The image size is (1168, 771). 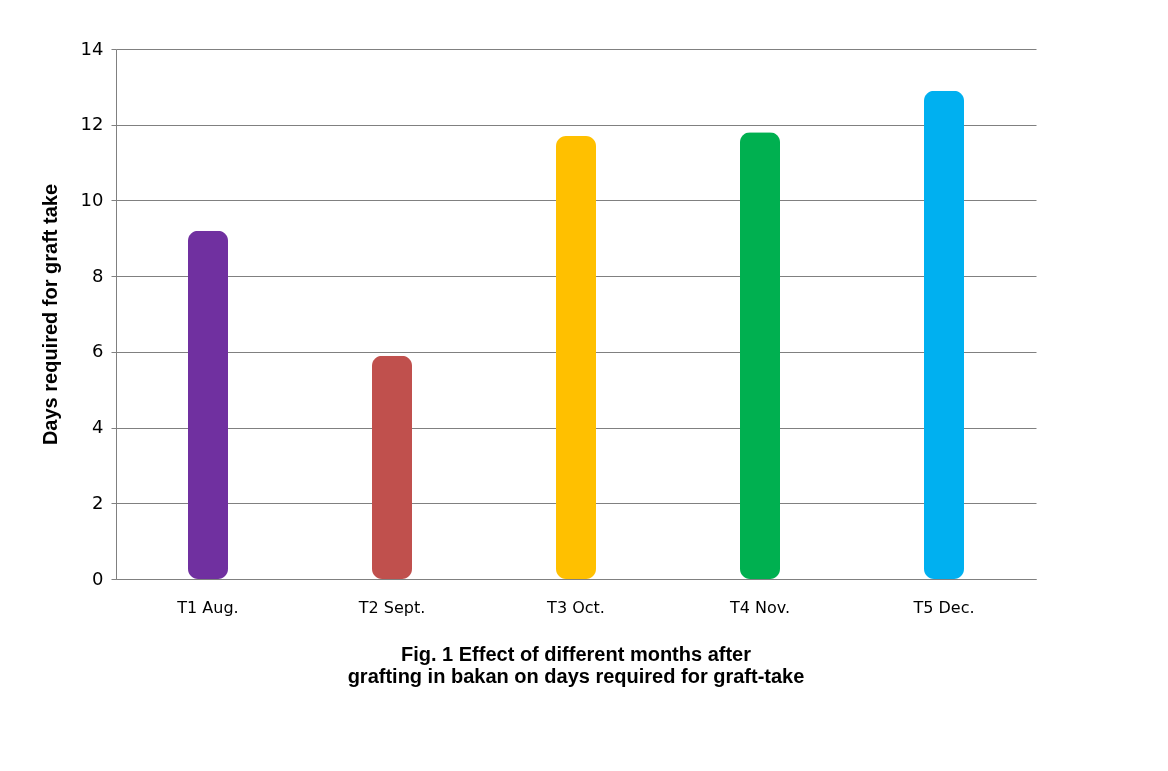 What do you see at coordinates (98, 351) in the screenshot?
I see `y-tick-label: 6` at bounding box center [98, 351].